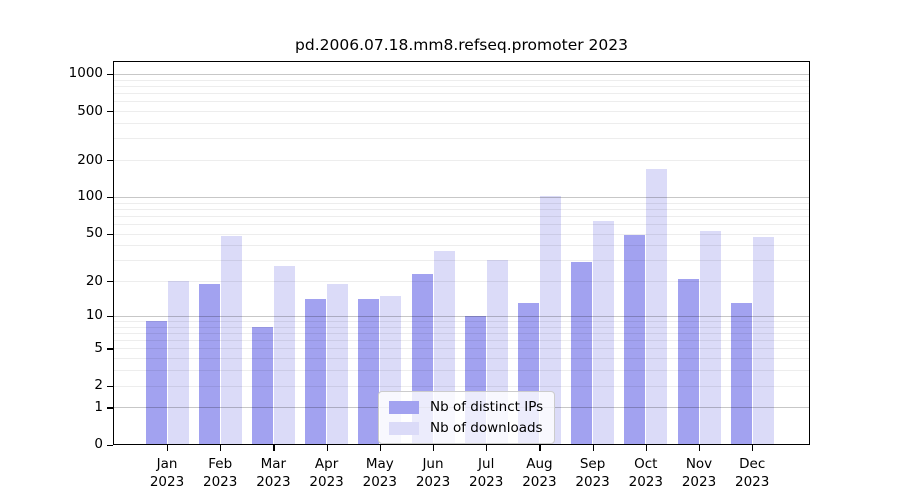 The width and height of the screenshot is (900, 500). What do you see at coordinates (98, 444) in the screenshot?
I see `y-tick-label-0: 0` at bounding box center [98, 444].